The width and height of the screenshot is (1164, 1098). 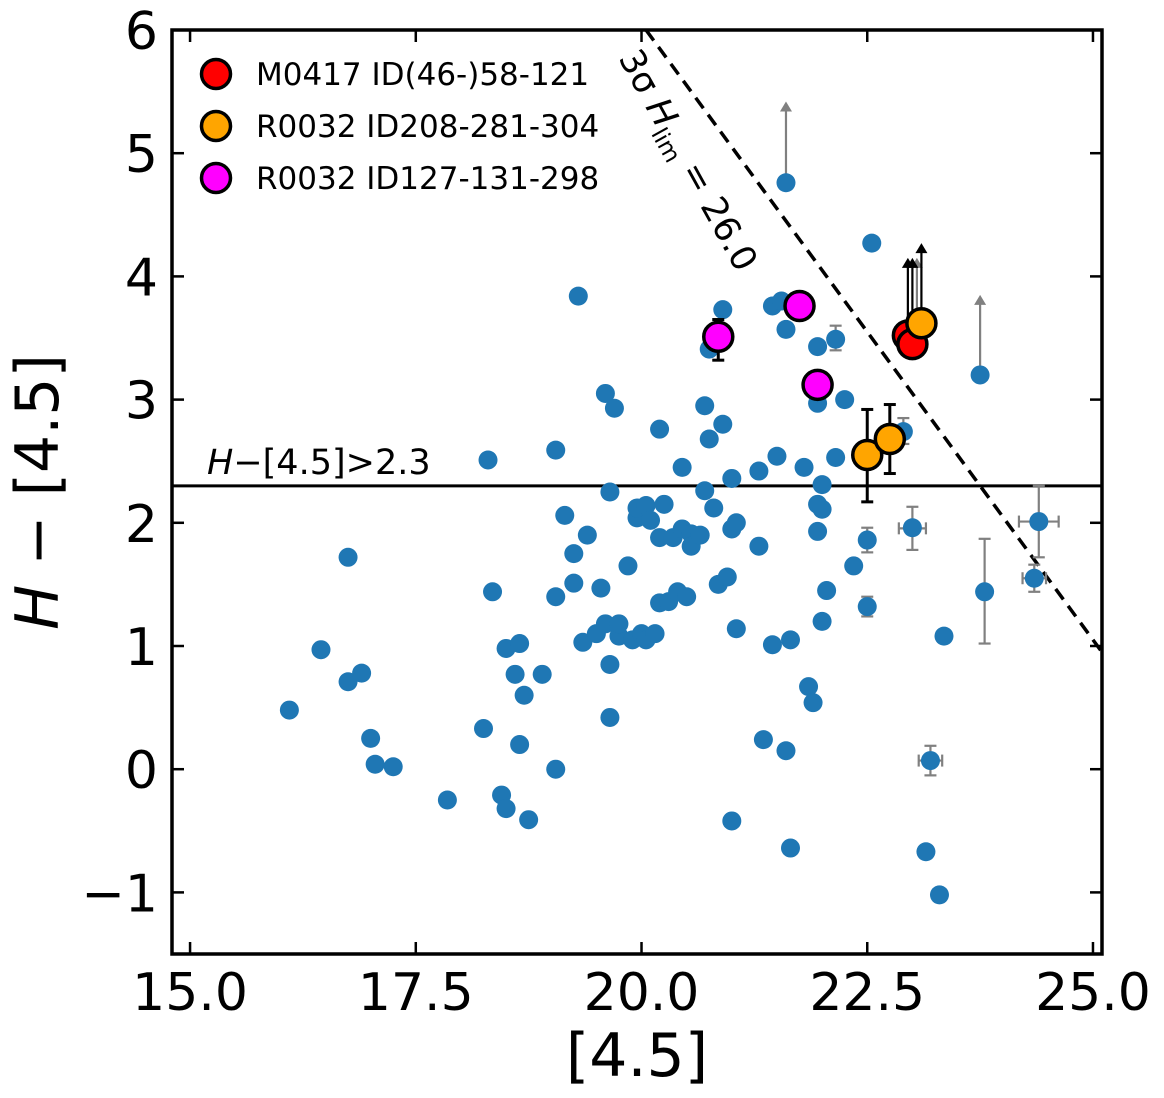 I want to click on hline-label: H−[4.5]>2.3, so click(x=319, y=463).